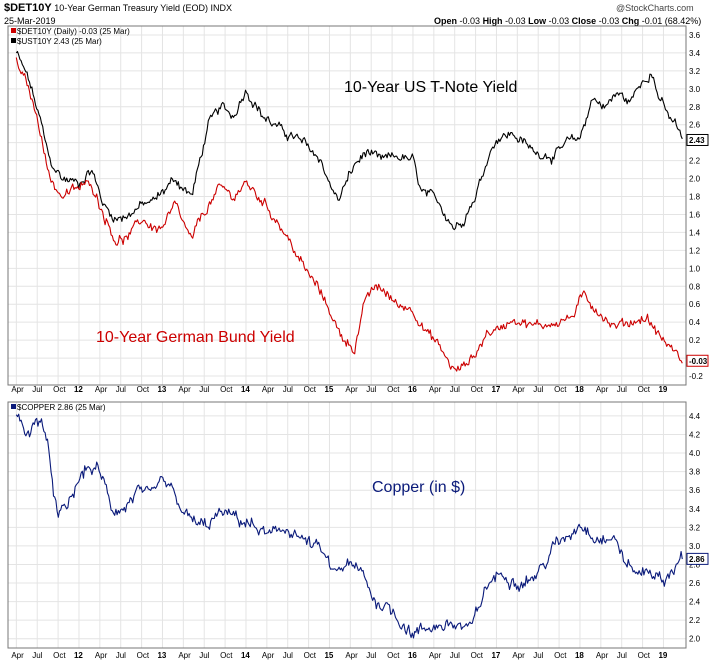 The image size is (712, 662). I want to click on y-tick-label: 3.2, so click(695, 71).